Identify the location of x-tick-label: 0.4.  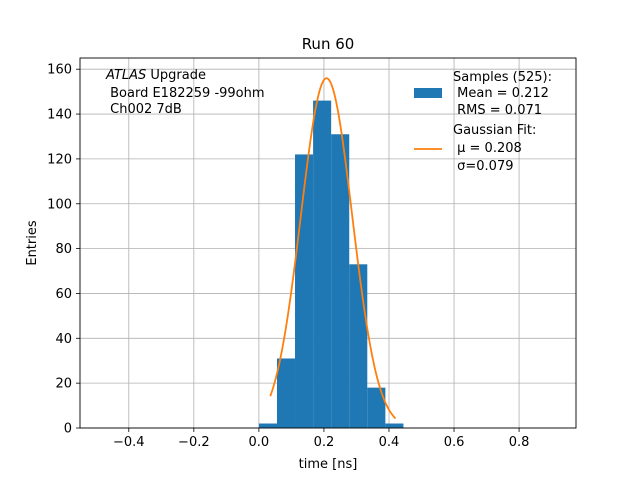
(389, 442).